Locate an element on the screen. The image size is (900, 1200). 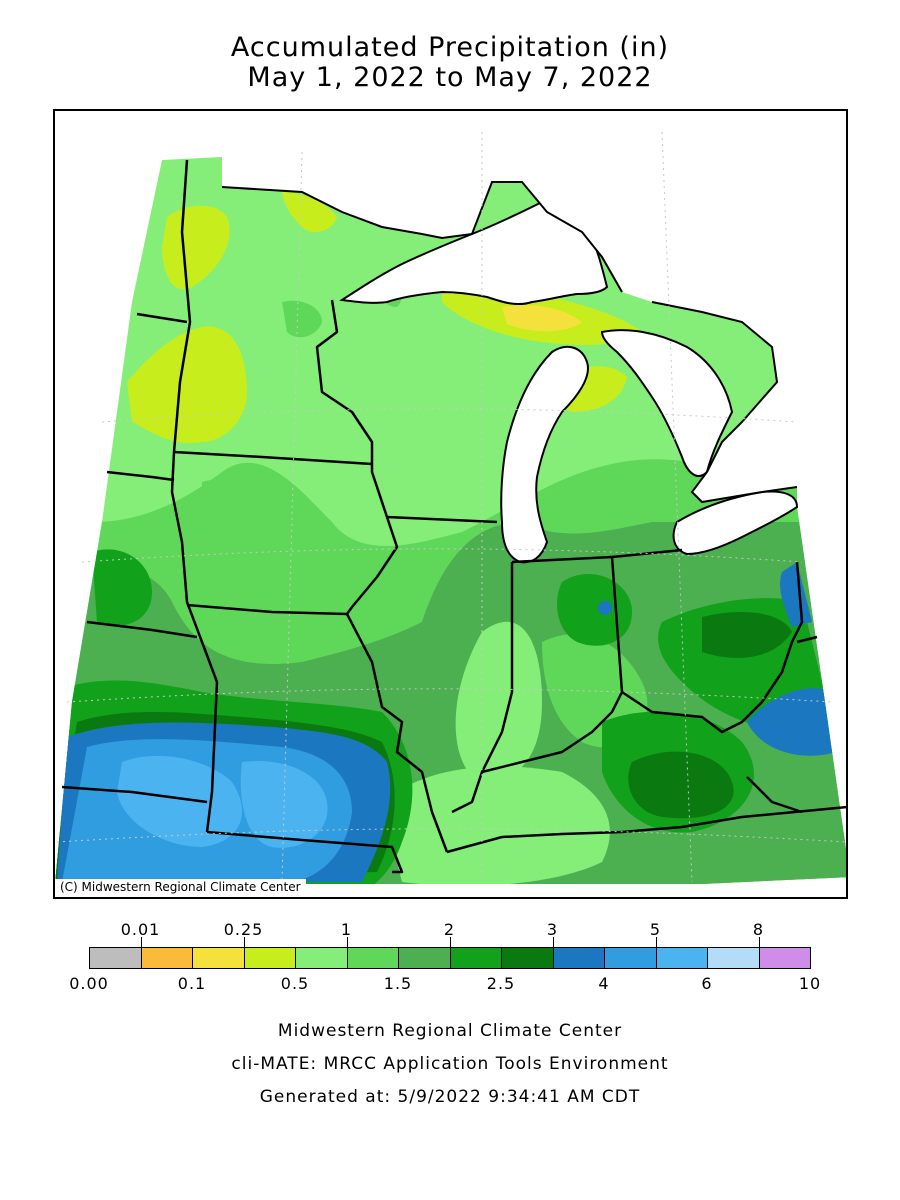
border-mo-ar is located at coordinates (305, 852).